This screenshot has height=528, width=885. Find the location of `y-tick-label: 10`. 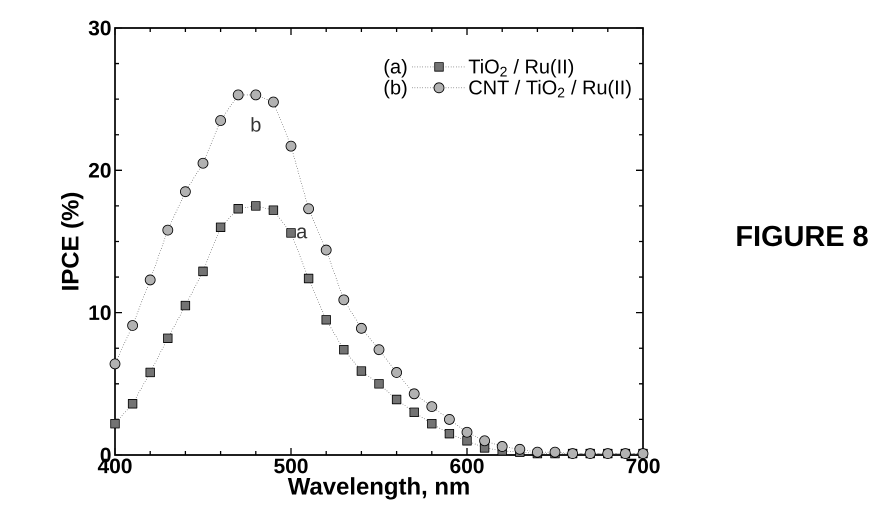

y-tick-label: 10 is located at coordinates (100, 312).